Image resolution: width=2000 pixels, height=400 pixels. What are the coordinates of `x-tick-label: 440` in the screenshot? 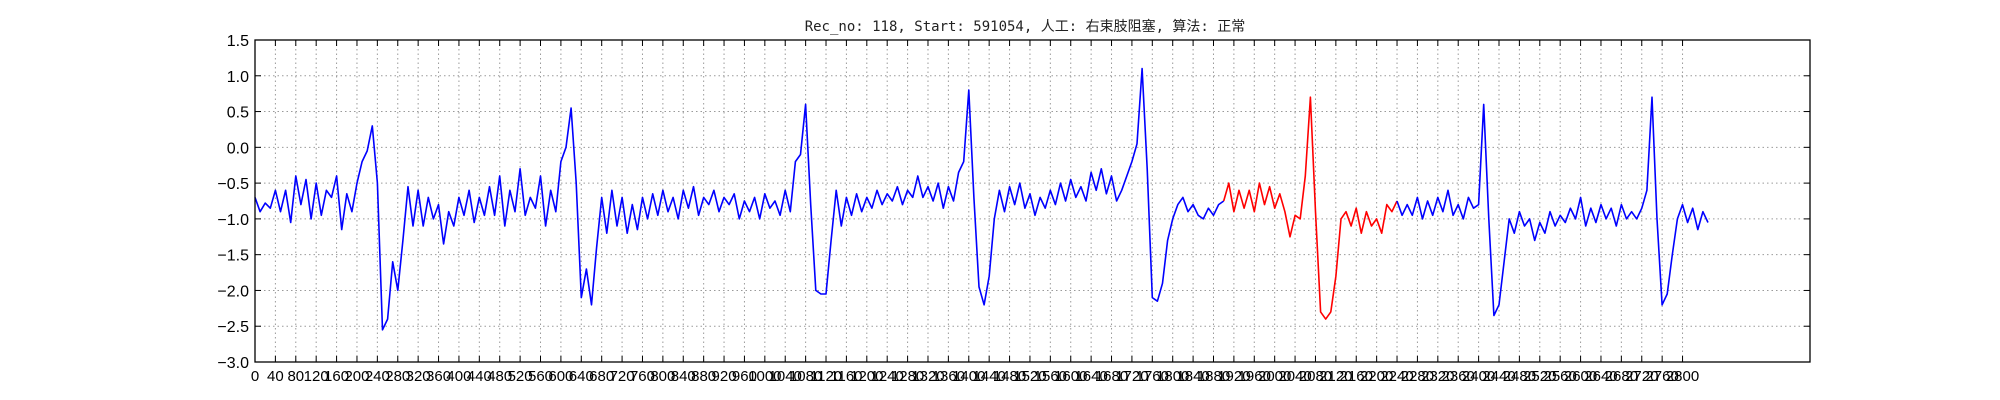 It's located at (479, 376).